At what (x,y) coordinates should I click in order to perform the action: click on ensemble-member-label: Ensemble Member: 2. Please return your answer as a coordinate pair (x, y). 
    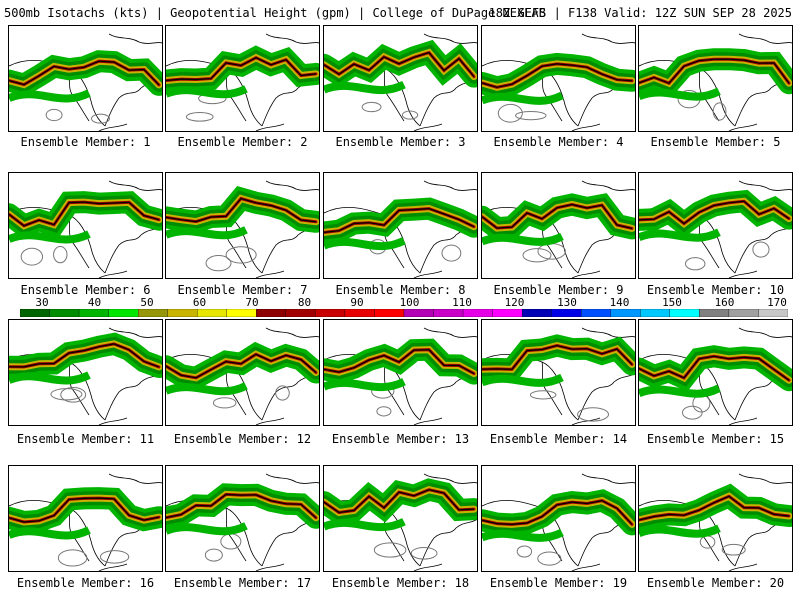
    Looking at the image, I should click on (242, 142).